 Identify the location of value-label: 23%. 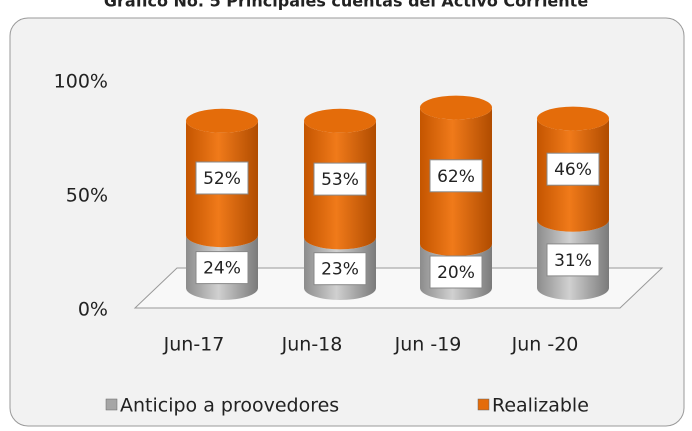
(340, 270).